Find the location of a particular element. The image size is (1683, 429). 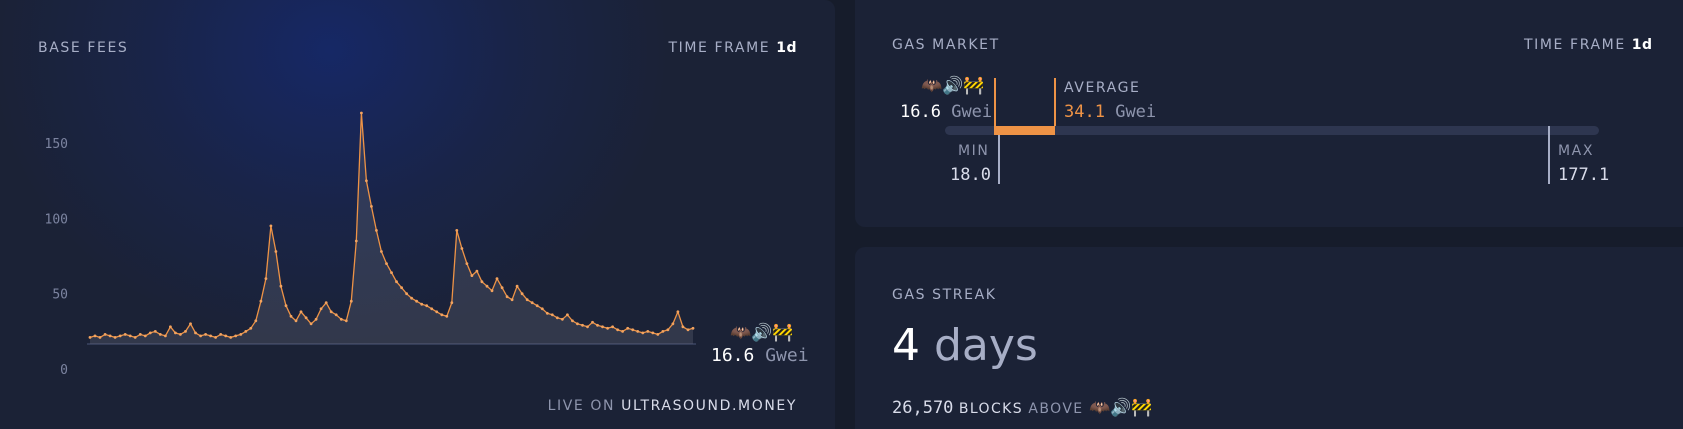

gas-market-current: 16.6 Gwei is located at coordinates (946, 112).